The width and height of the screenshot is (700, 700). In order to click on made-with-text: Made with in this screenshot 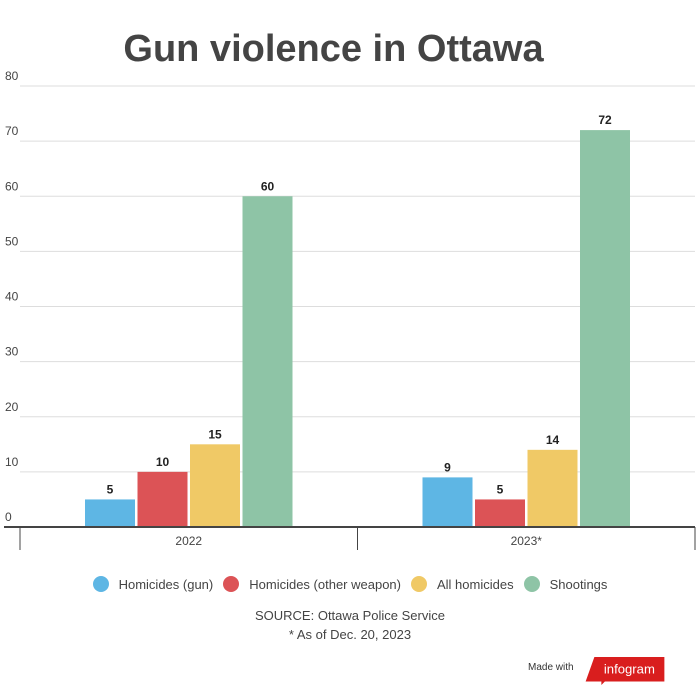, I will do `click(551, 667)`.